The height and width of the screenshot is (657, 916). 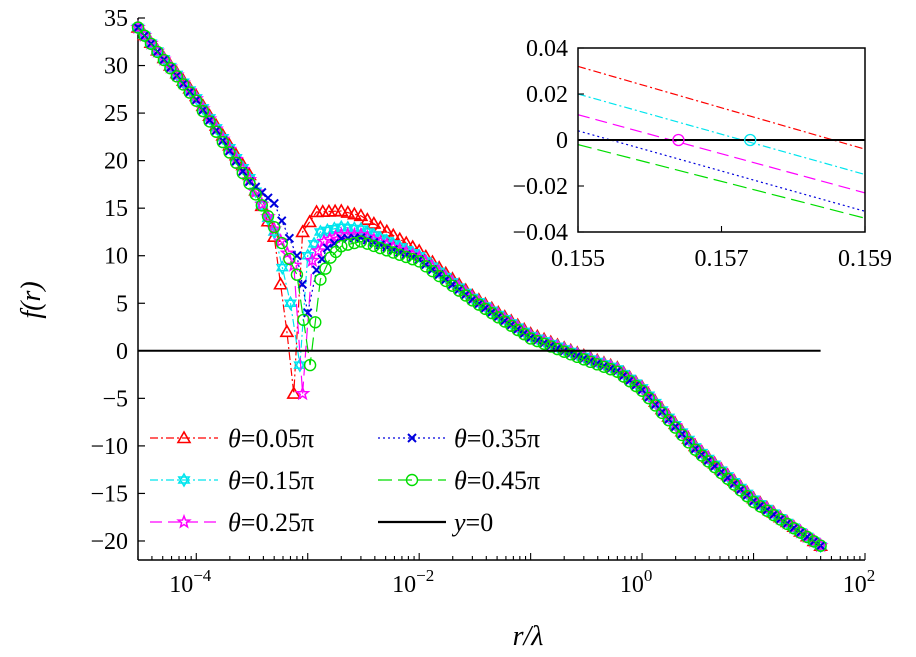 What do you see at coordinates (721, 142) in the screenshot?
I see `inset-series-group` at bounding box center [721, 142].